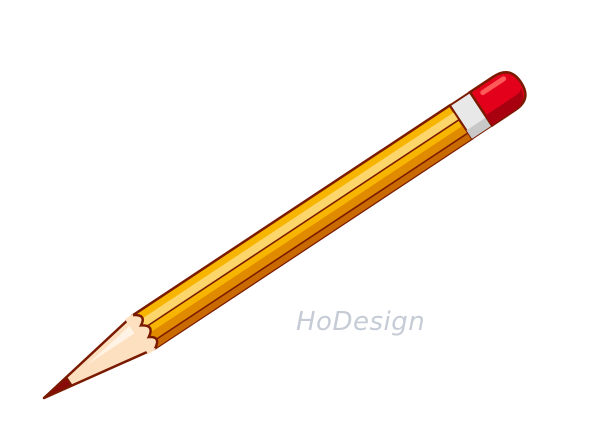 This screenshot has width=600, height=443. What do you see at coordinates (504, 106) in the screenshot?
I see `pencil-eraser-shadow` at bounding box center [504, 106].